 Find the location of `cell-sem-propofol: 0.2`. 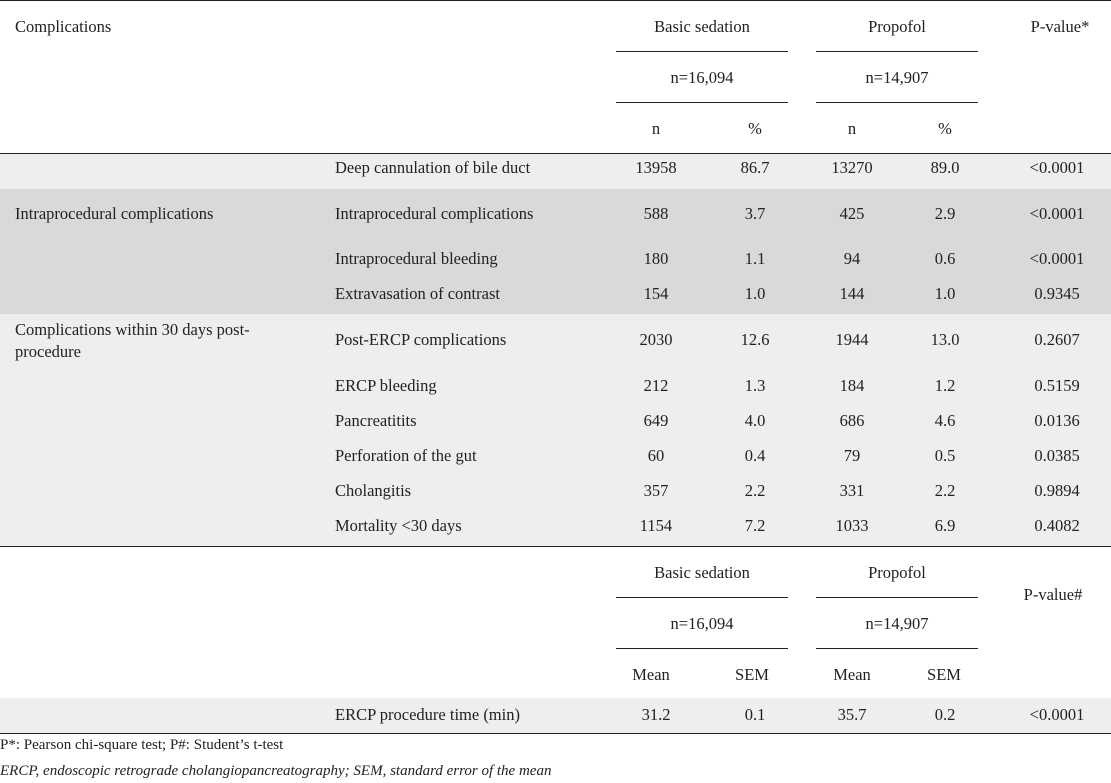

cell-sem-propofol: 0.2 is located at coordinates (945, 714).